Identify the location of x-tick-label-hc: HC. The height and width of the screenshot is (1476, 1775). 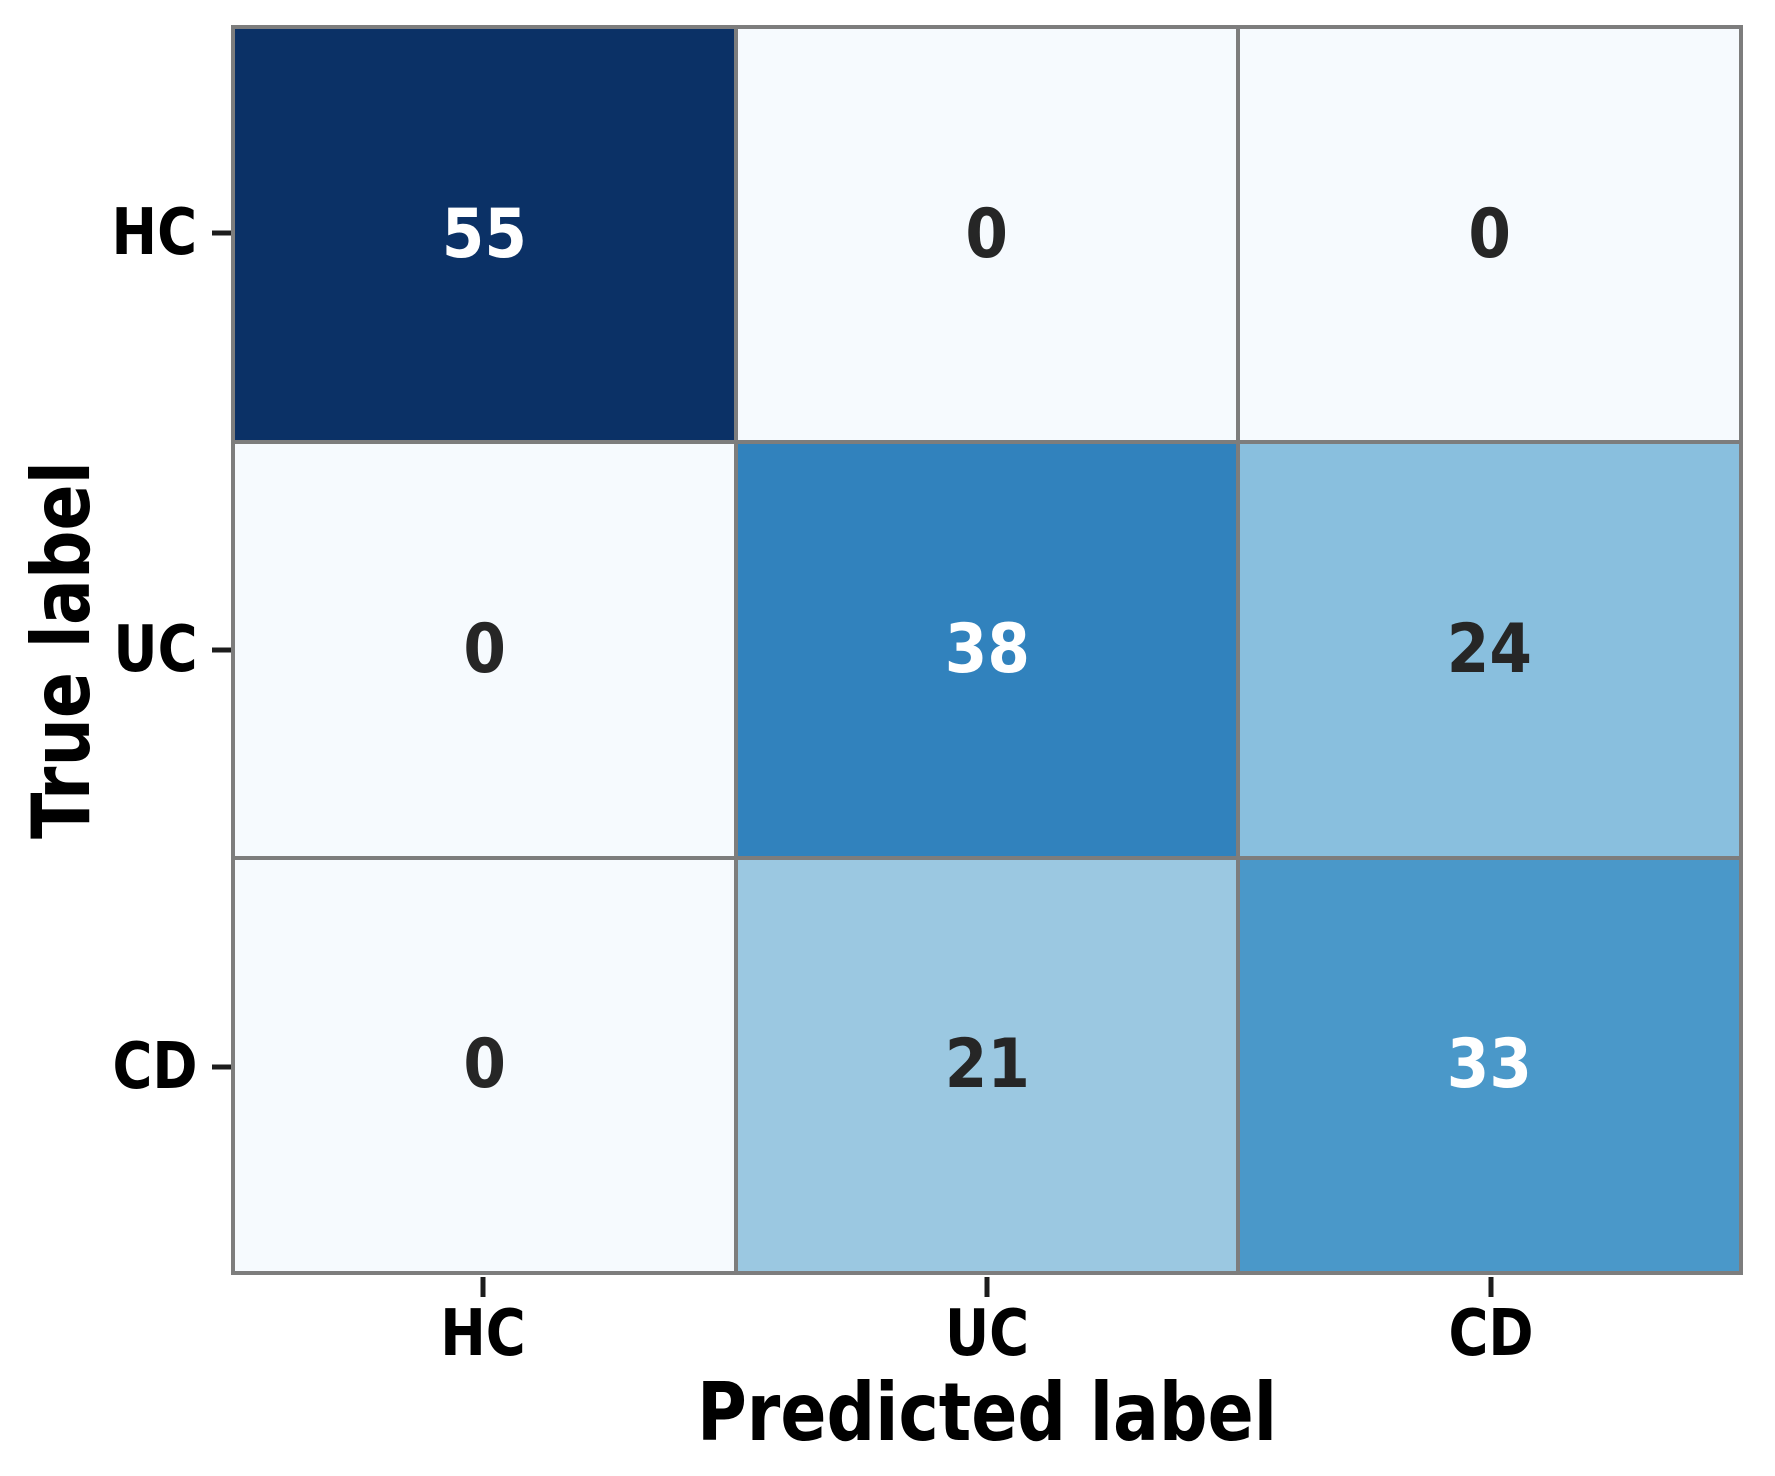
(483, 1334).